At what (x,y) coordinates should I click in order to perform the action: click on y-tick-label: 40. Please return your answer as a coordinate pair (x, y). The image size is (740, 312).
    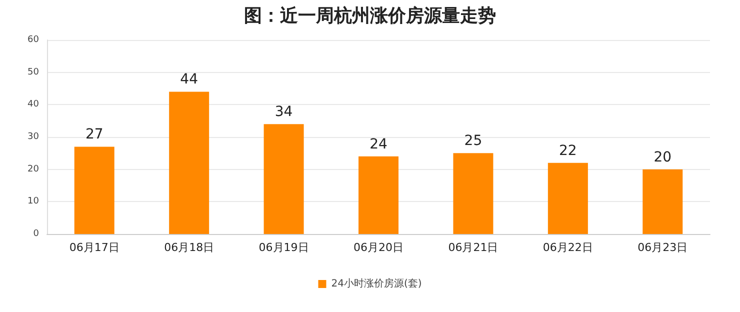
    Looking at the image, I should click on (34, 105).